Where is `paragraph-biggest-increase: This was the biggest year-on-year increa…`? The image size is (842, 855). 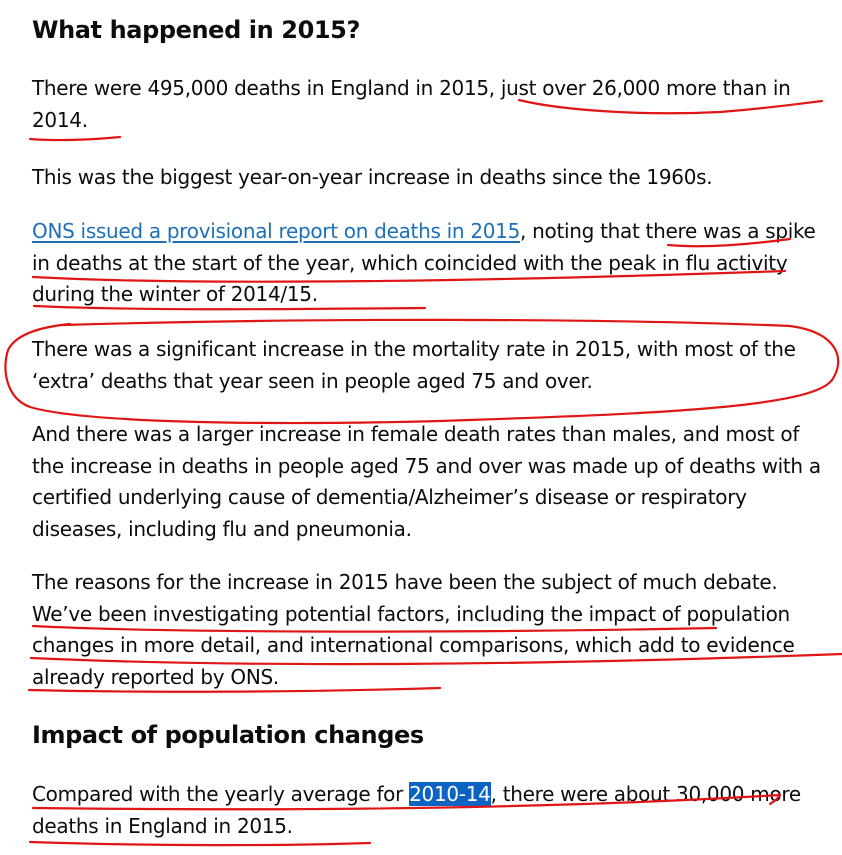 paragraph-biggest-increase: This was the biggest year-on-year increa… is located at coordinates (372, 177).